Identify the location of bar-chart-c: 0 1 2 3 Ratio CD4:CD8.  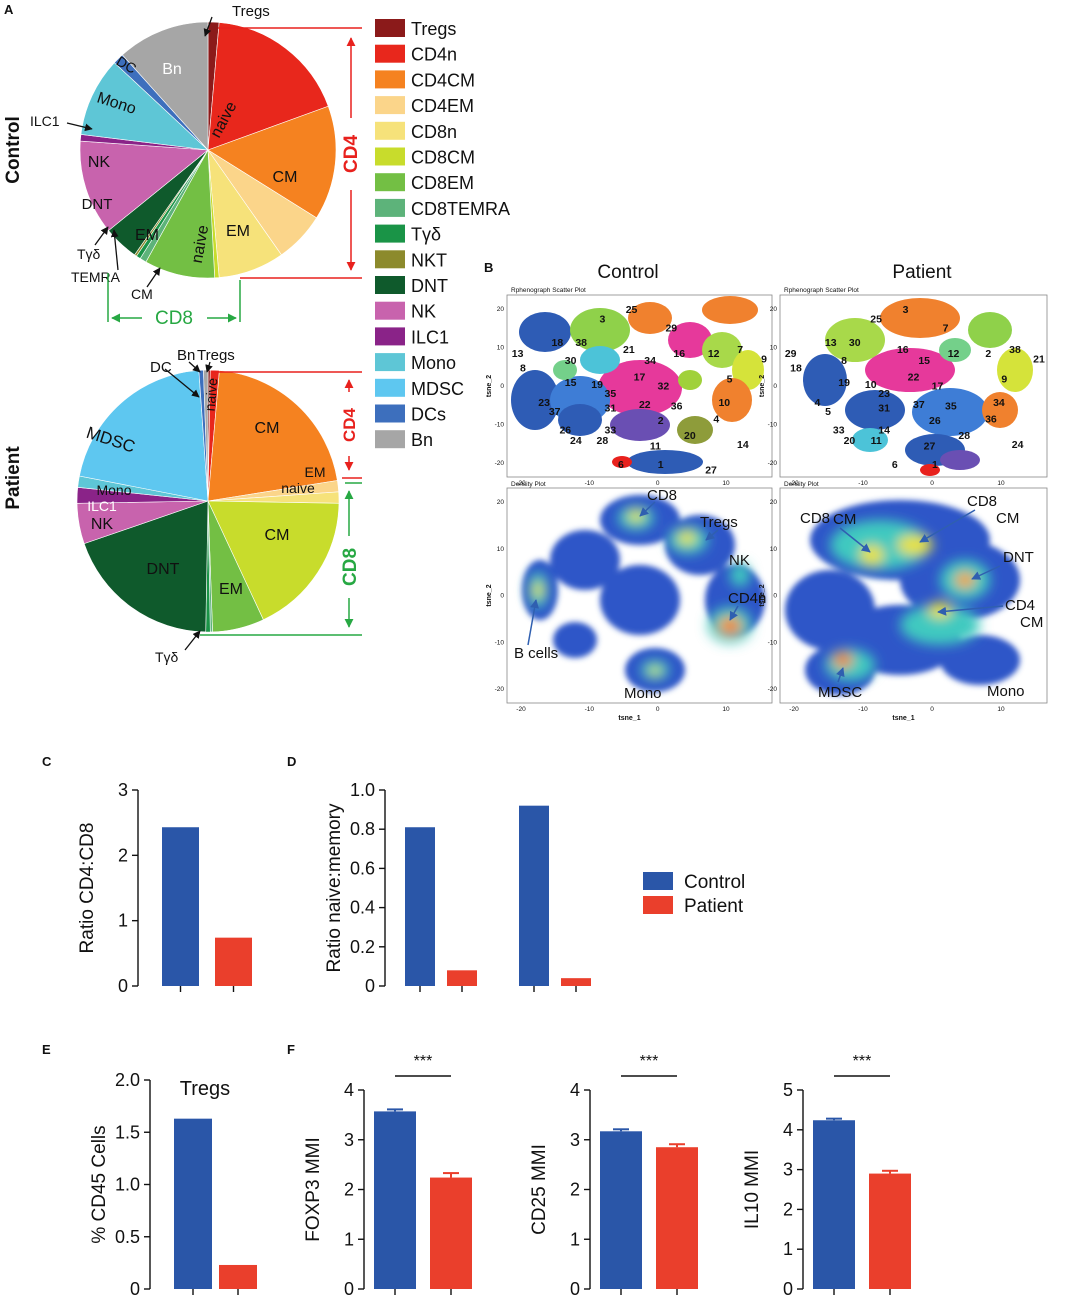
(164, 888).